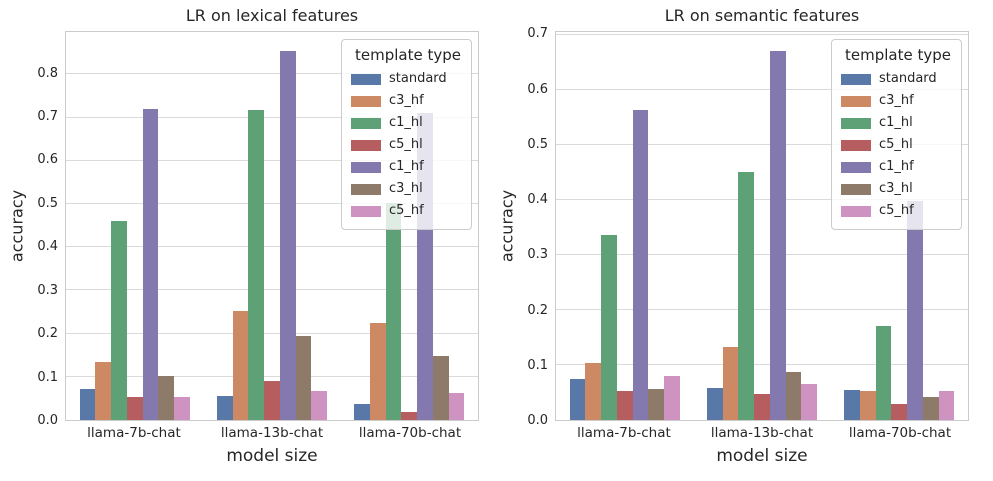  What do you see at coordinates (408, 145) in the screenshot?
I see `legend-entries: standard c3_hf c1_hl c5_hl c1_hf c3_hl c5_hf` at bounding box center [408, 145].